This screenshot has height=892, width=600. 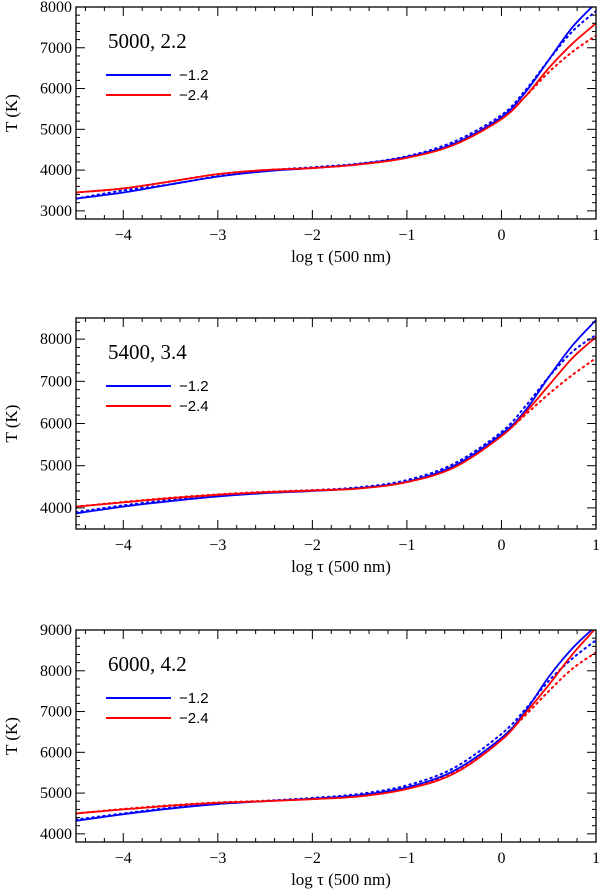 I want to click on panel-title: 5400, 3.4, so click(x=147, y=352).